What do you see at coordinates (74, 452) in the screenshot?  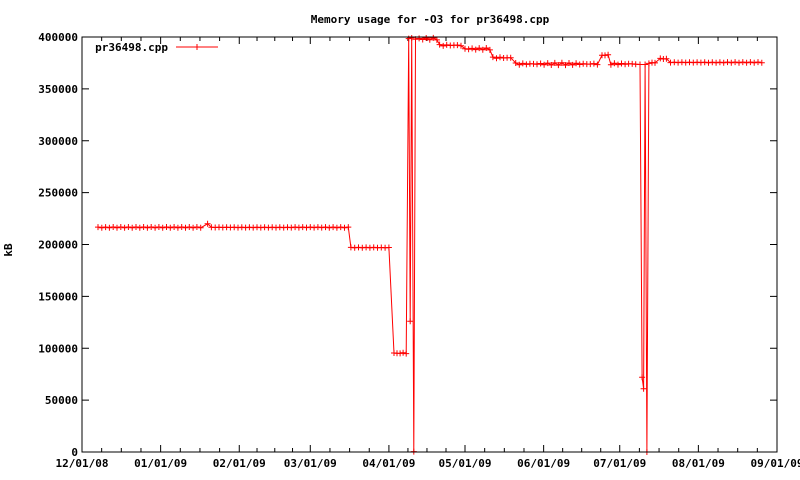 I see `y-tick-label: 0` at bounding box center [74, 452].